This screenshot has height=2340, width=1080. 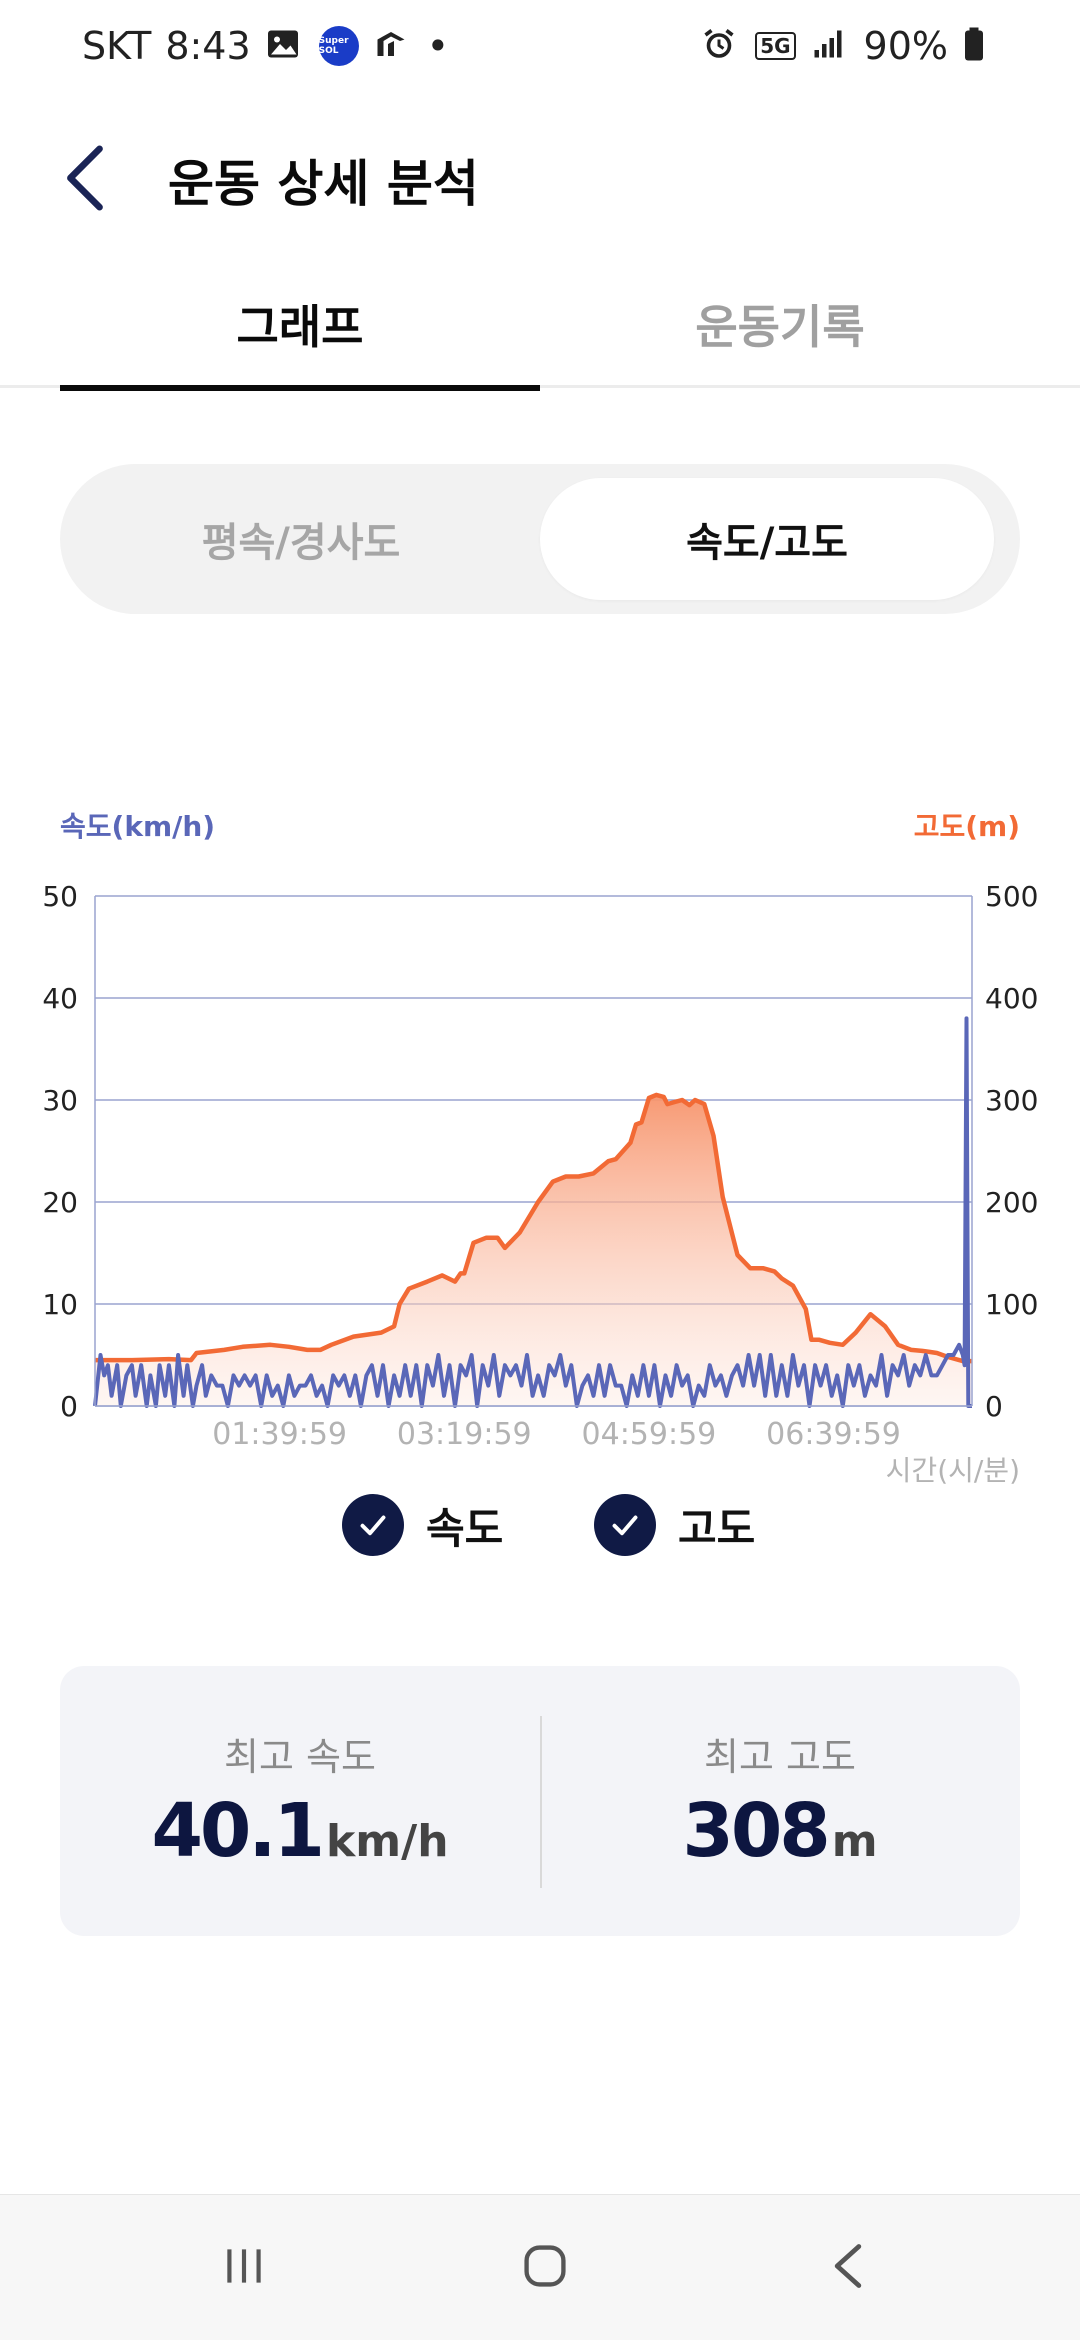 I want to click on carrier-label: SKT, so click(x=117, y=46).